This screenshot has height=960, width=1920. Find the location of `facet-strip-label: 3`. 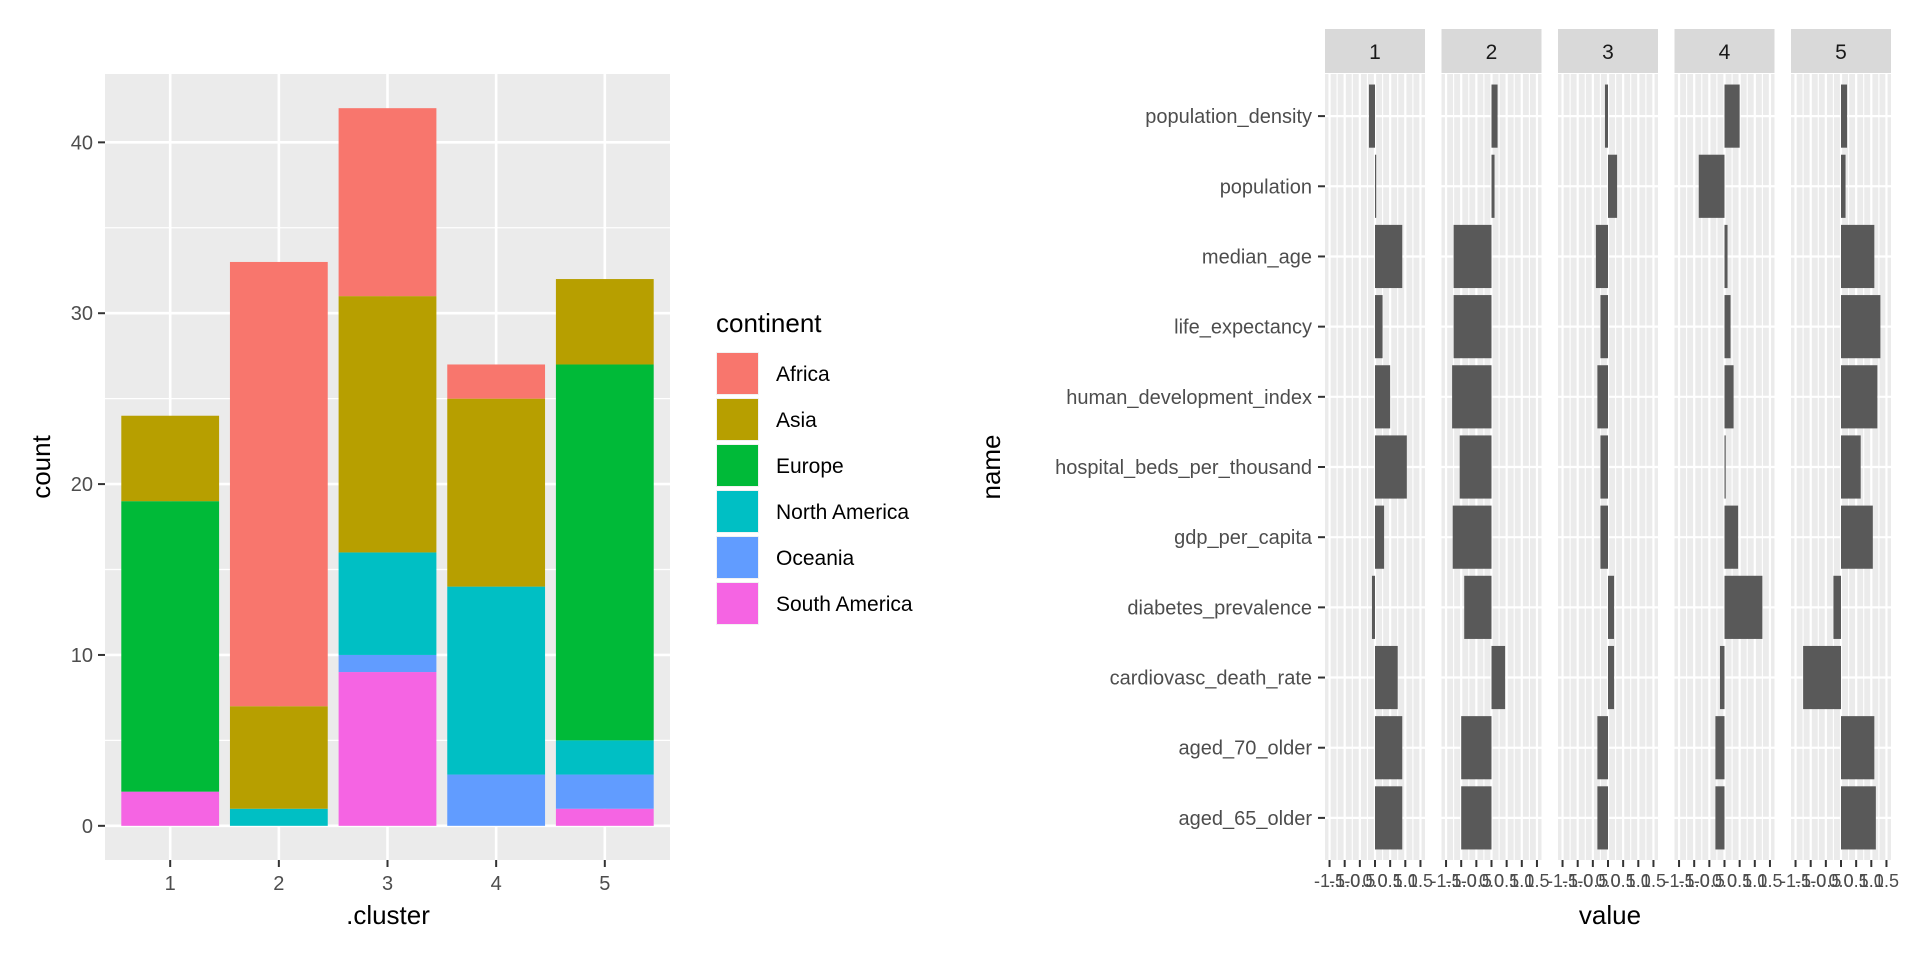

facet-strip-label: 3 is located at coordinates (1608, 52).